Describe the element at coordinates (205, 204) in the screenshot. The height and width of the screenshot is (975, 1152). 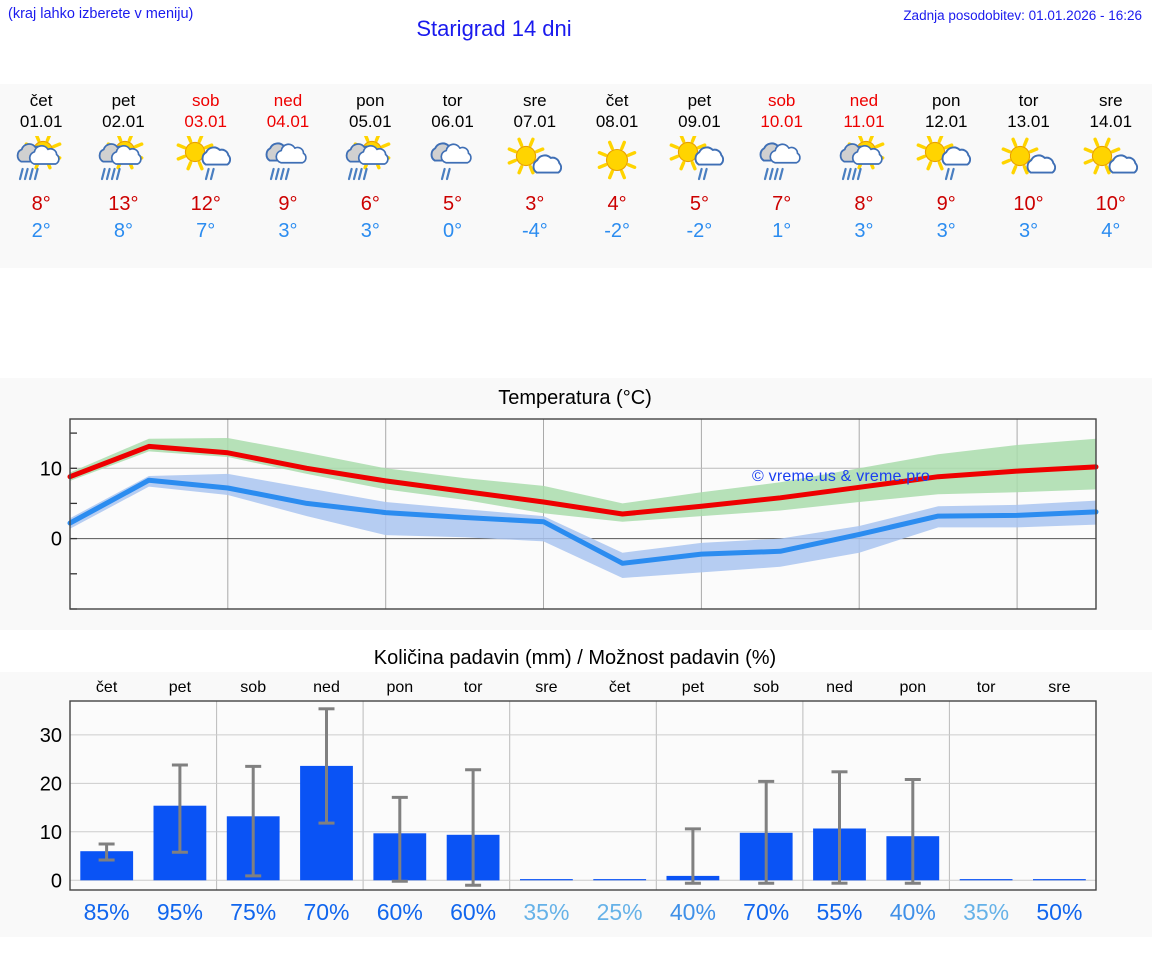
I see `max-temperature-label: 12°` at that location.